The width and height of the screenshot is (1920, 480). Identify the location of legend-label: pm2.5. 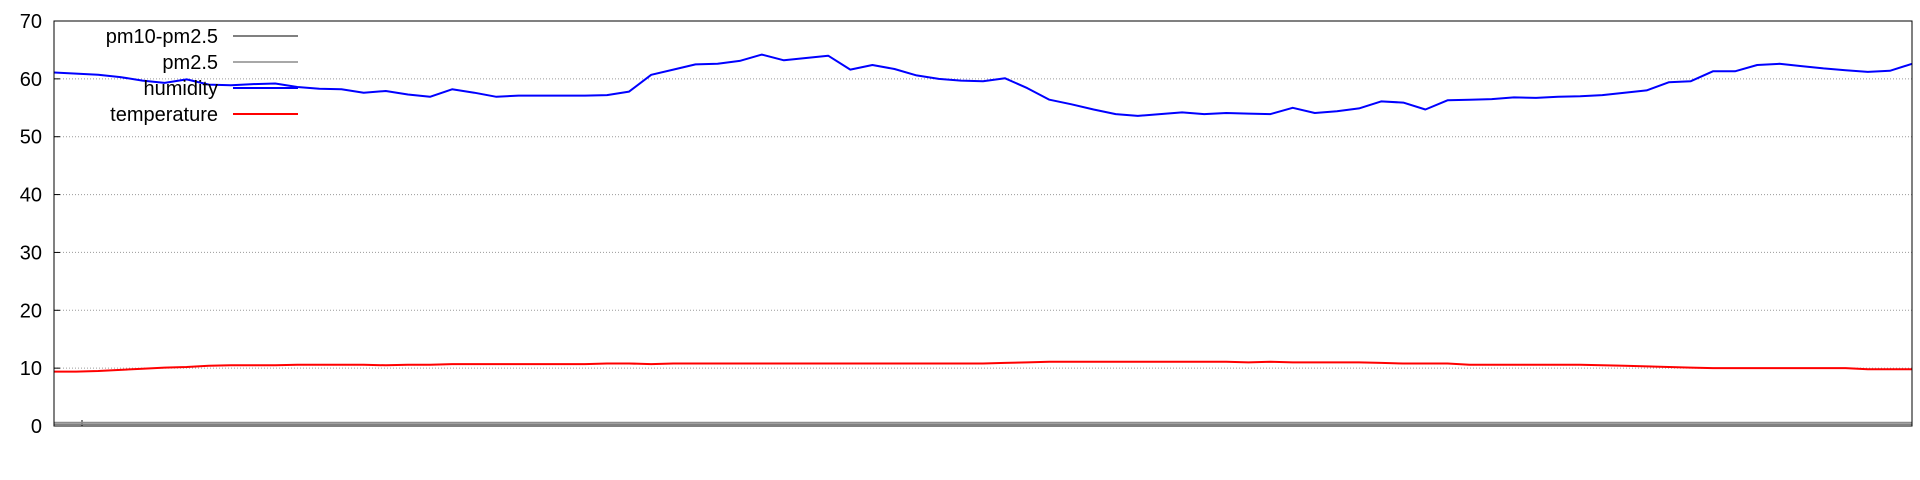
(190, 63).